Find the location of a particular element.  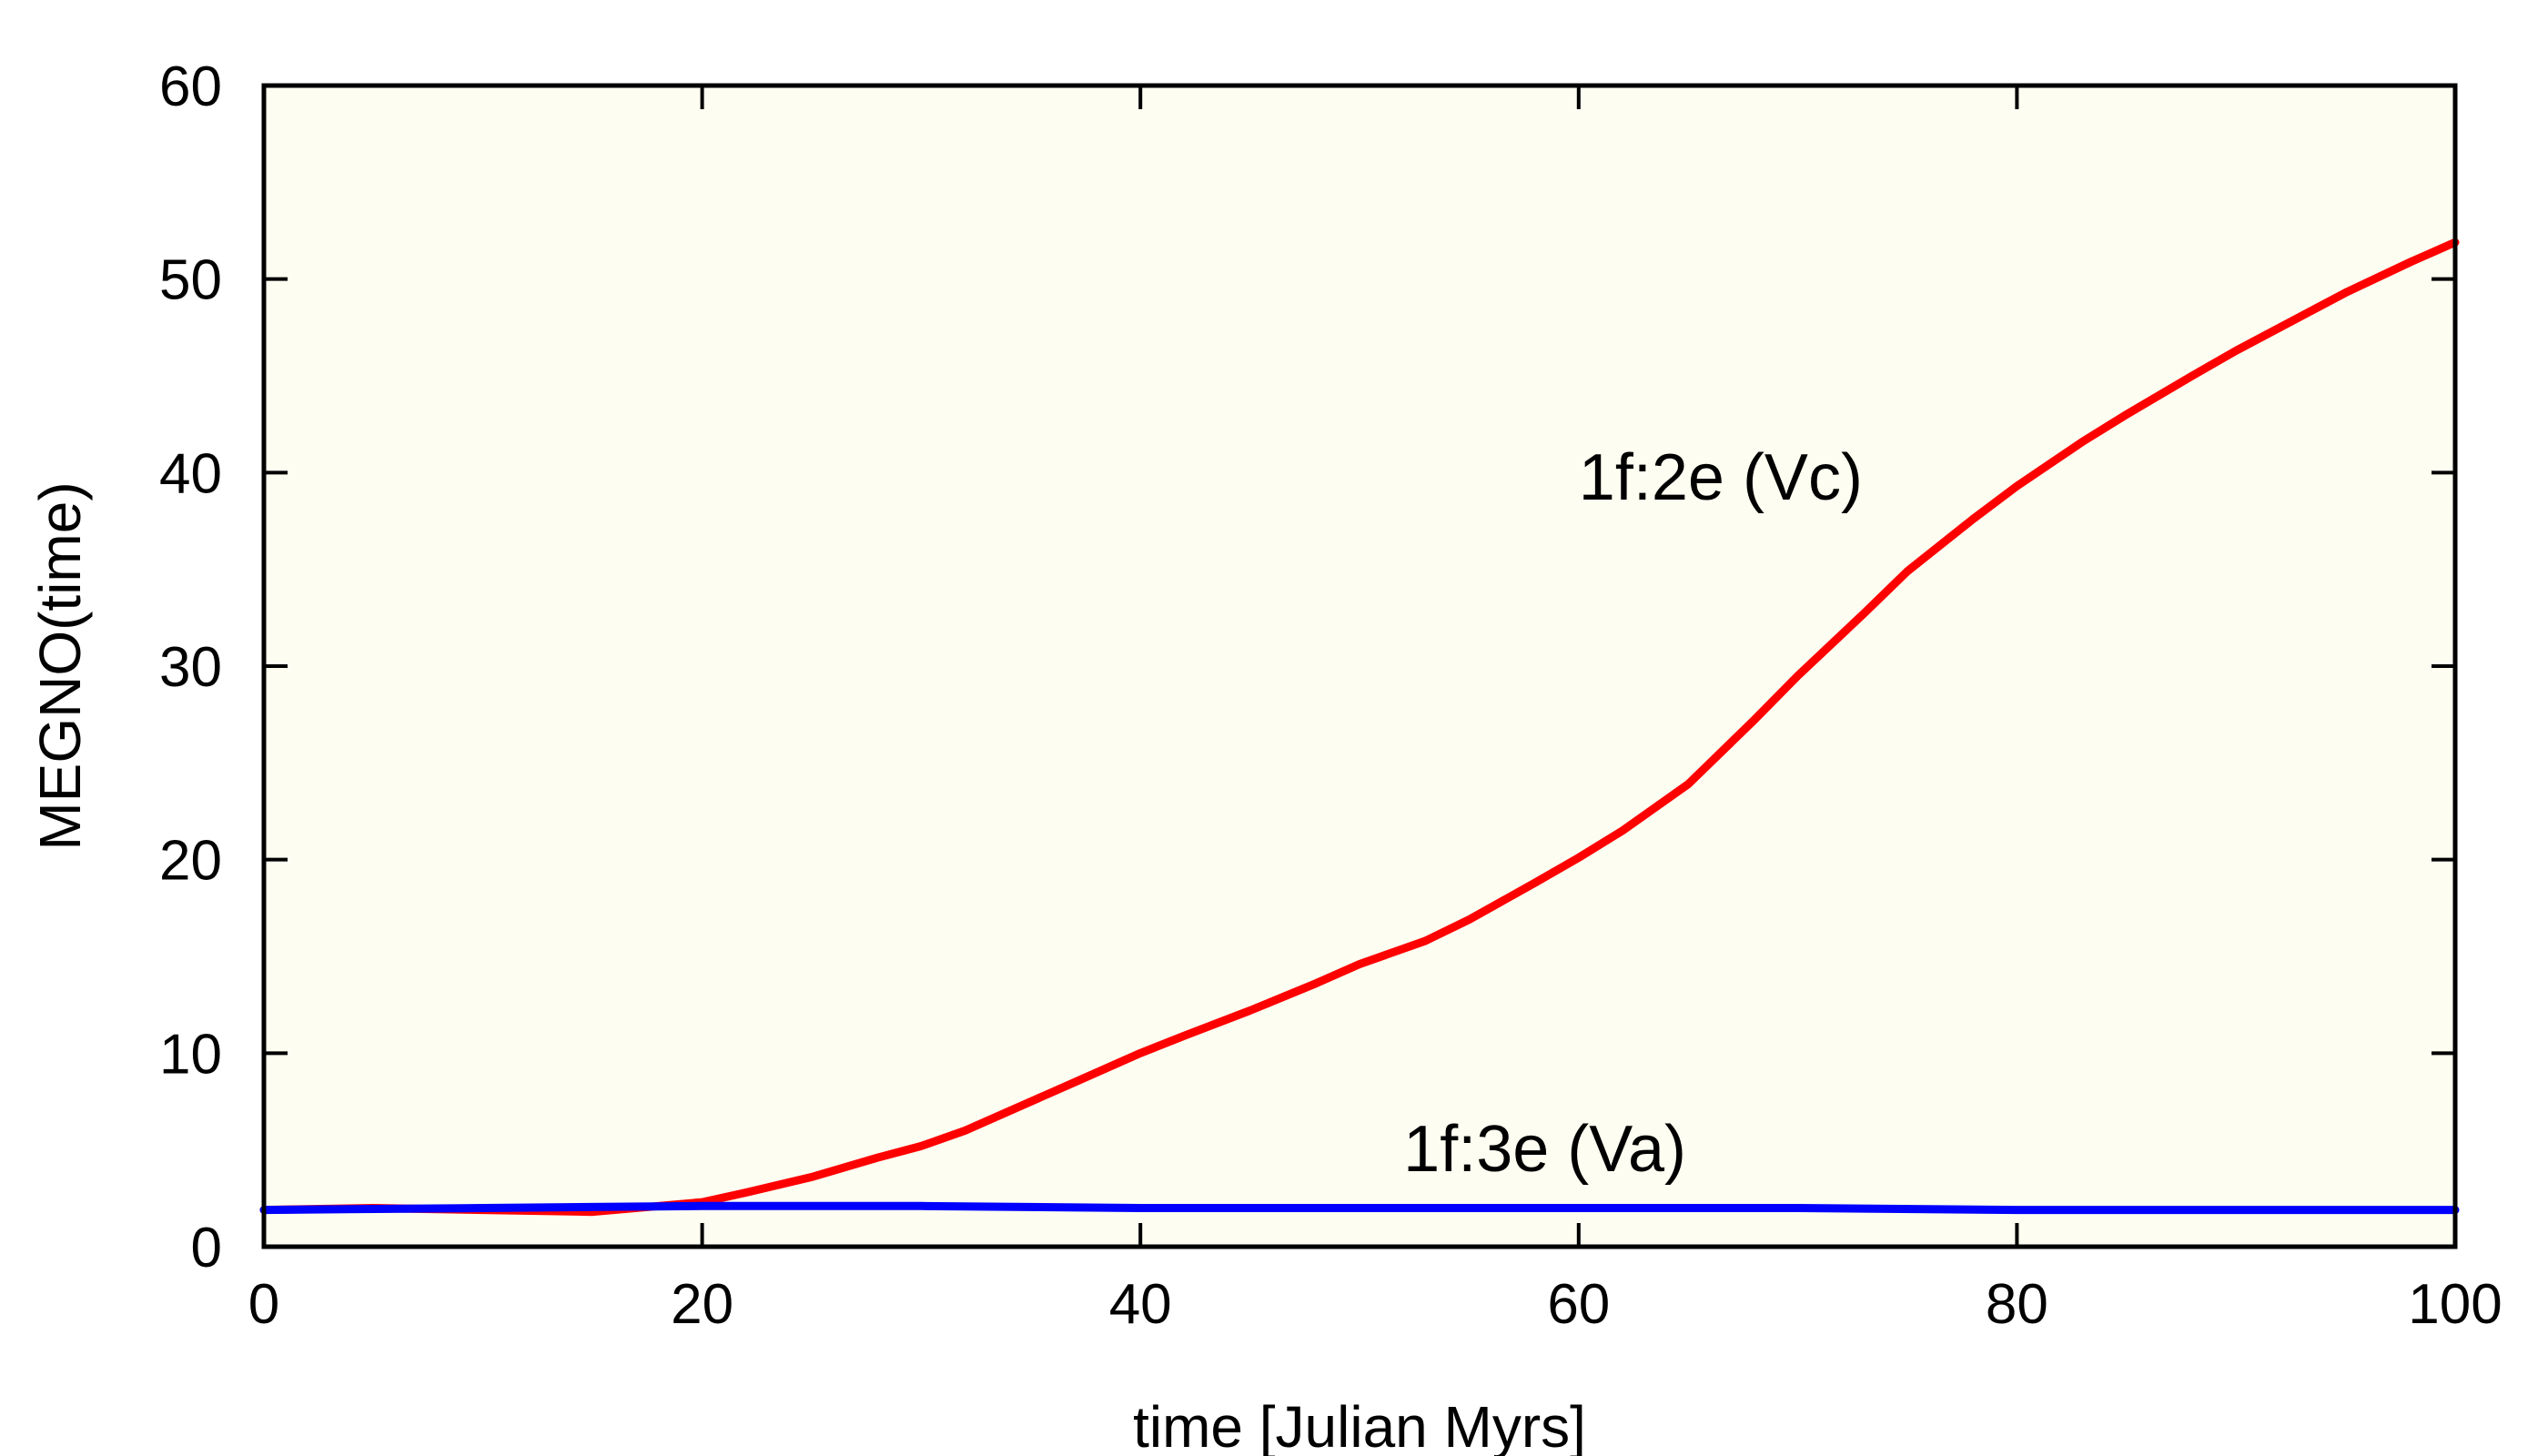

y-tick-label: 20 is located at coordinates (191, 862).